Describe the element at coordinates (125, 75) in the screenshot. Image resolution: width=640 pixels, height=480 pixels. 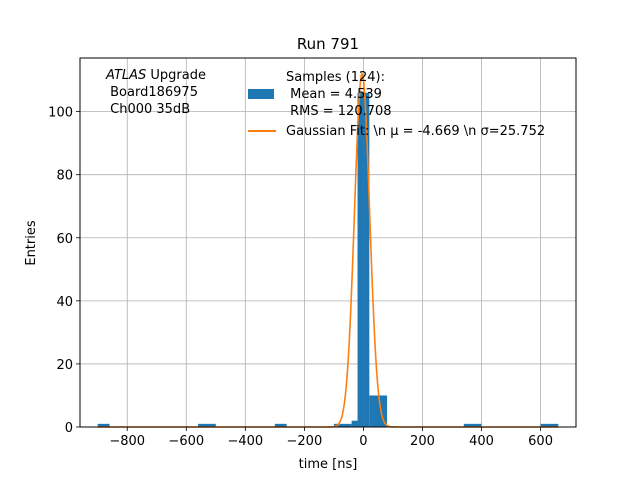
I see `annotation-atlas: ATLAS` at that location.